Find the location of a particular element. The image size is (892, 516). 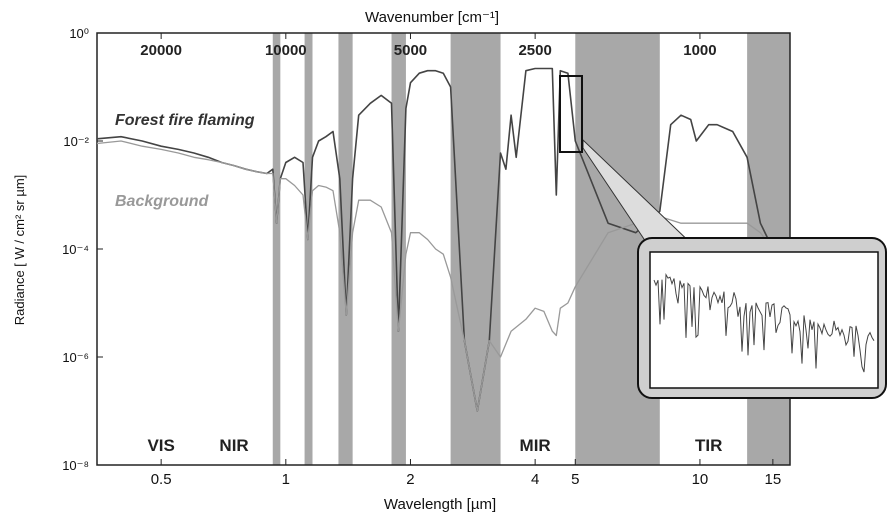

top-tick-label-2: 5000 is located at coordinates (410, 50).